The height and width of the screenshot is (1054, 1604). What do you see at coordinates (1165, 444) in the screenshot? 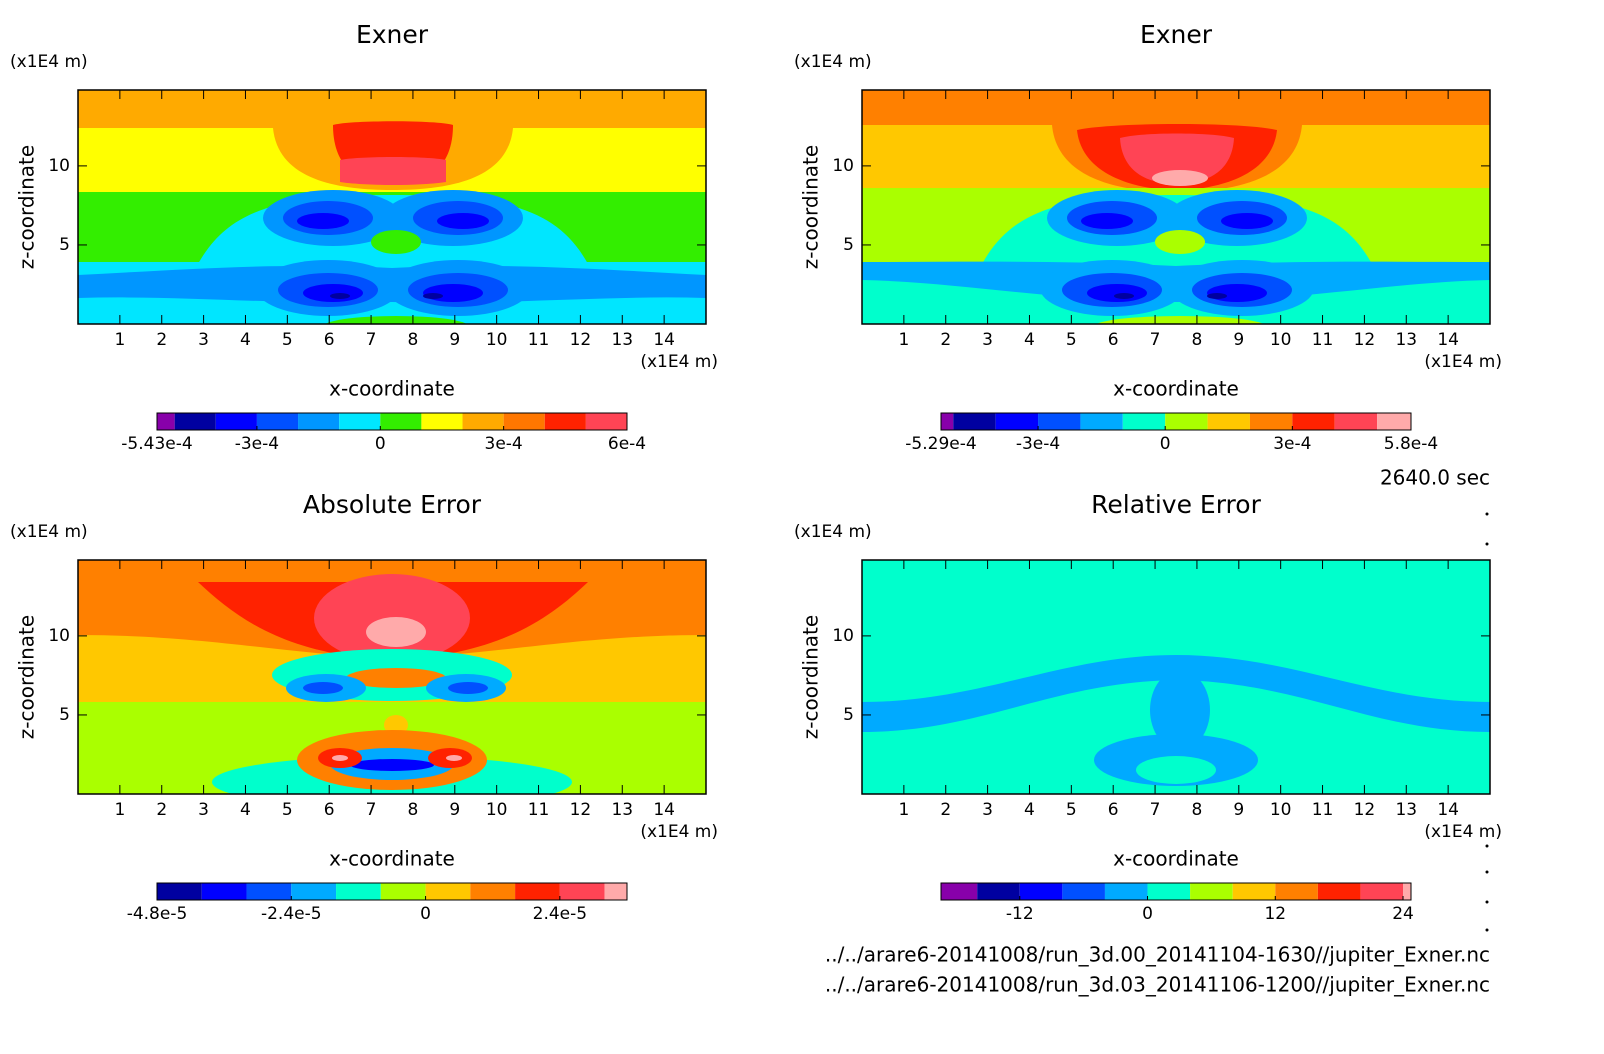
I see `colorbar-tick-label: 0` at bounding box center [1165, 444].